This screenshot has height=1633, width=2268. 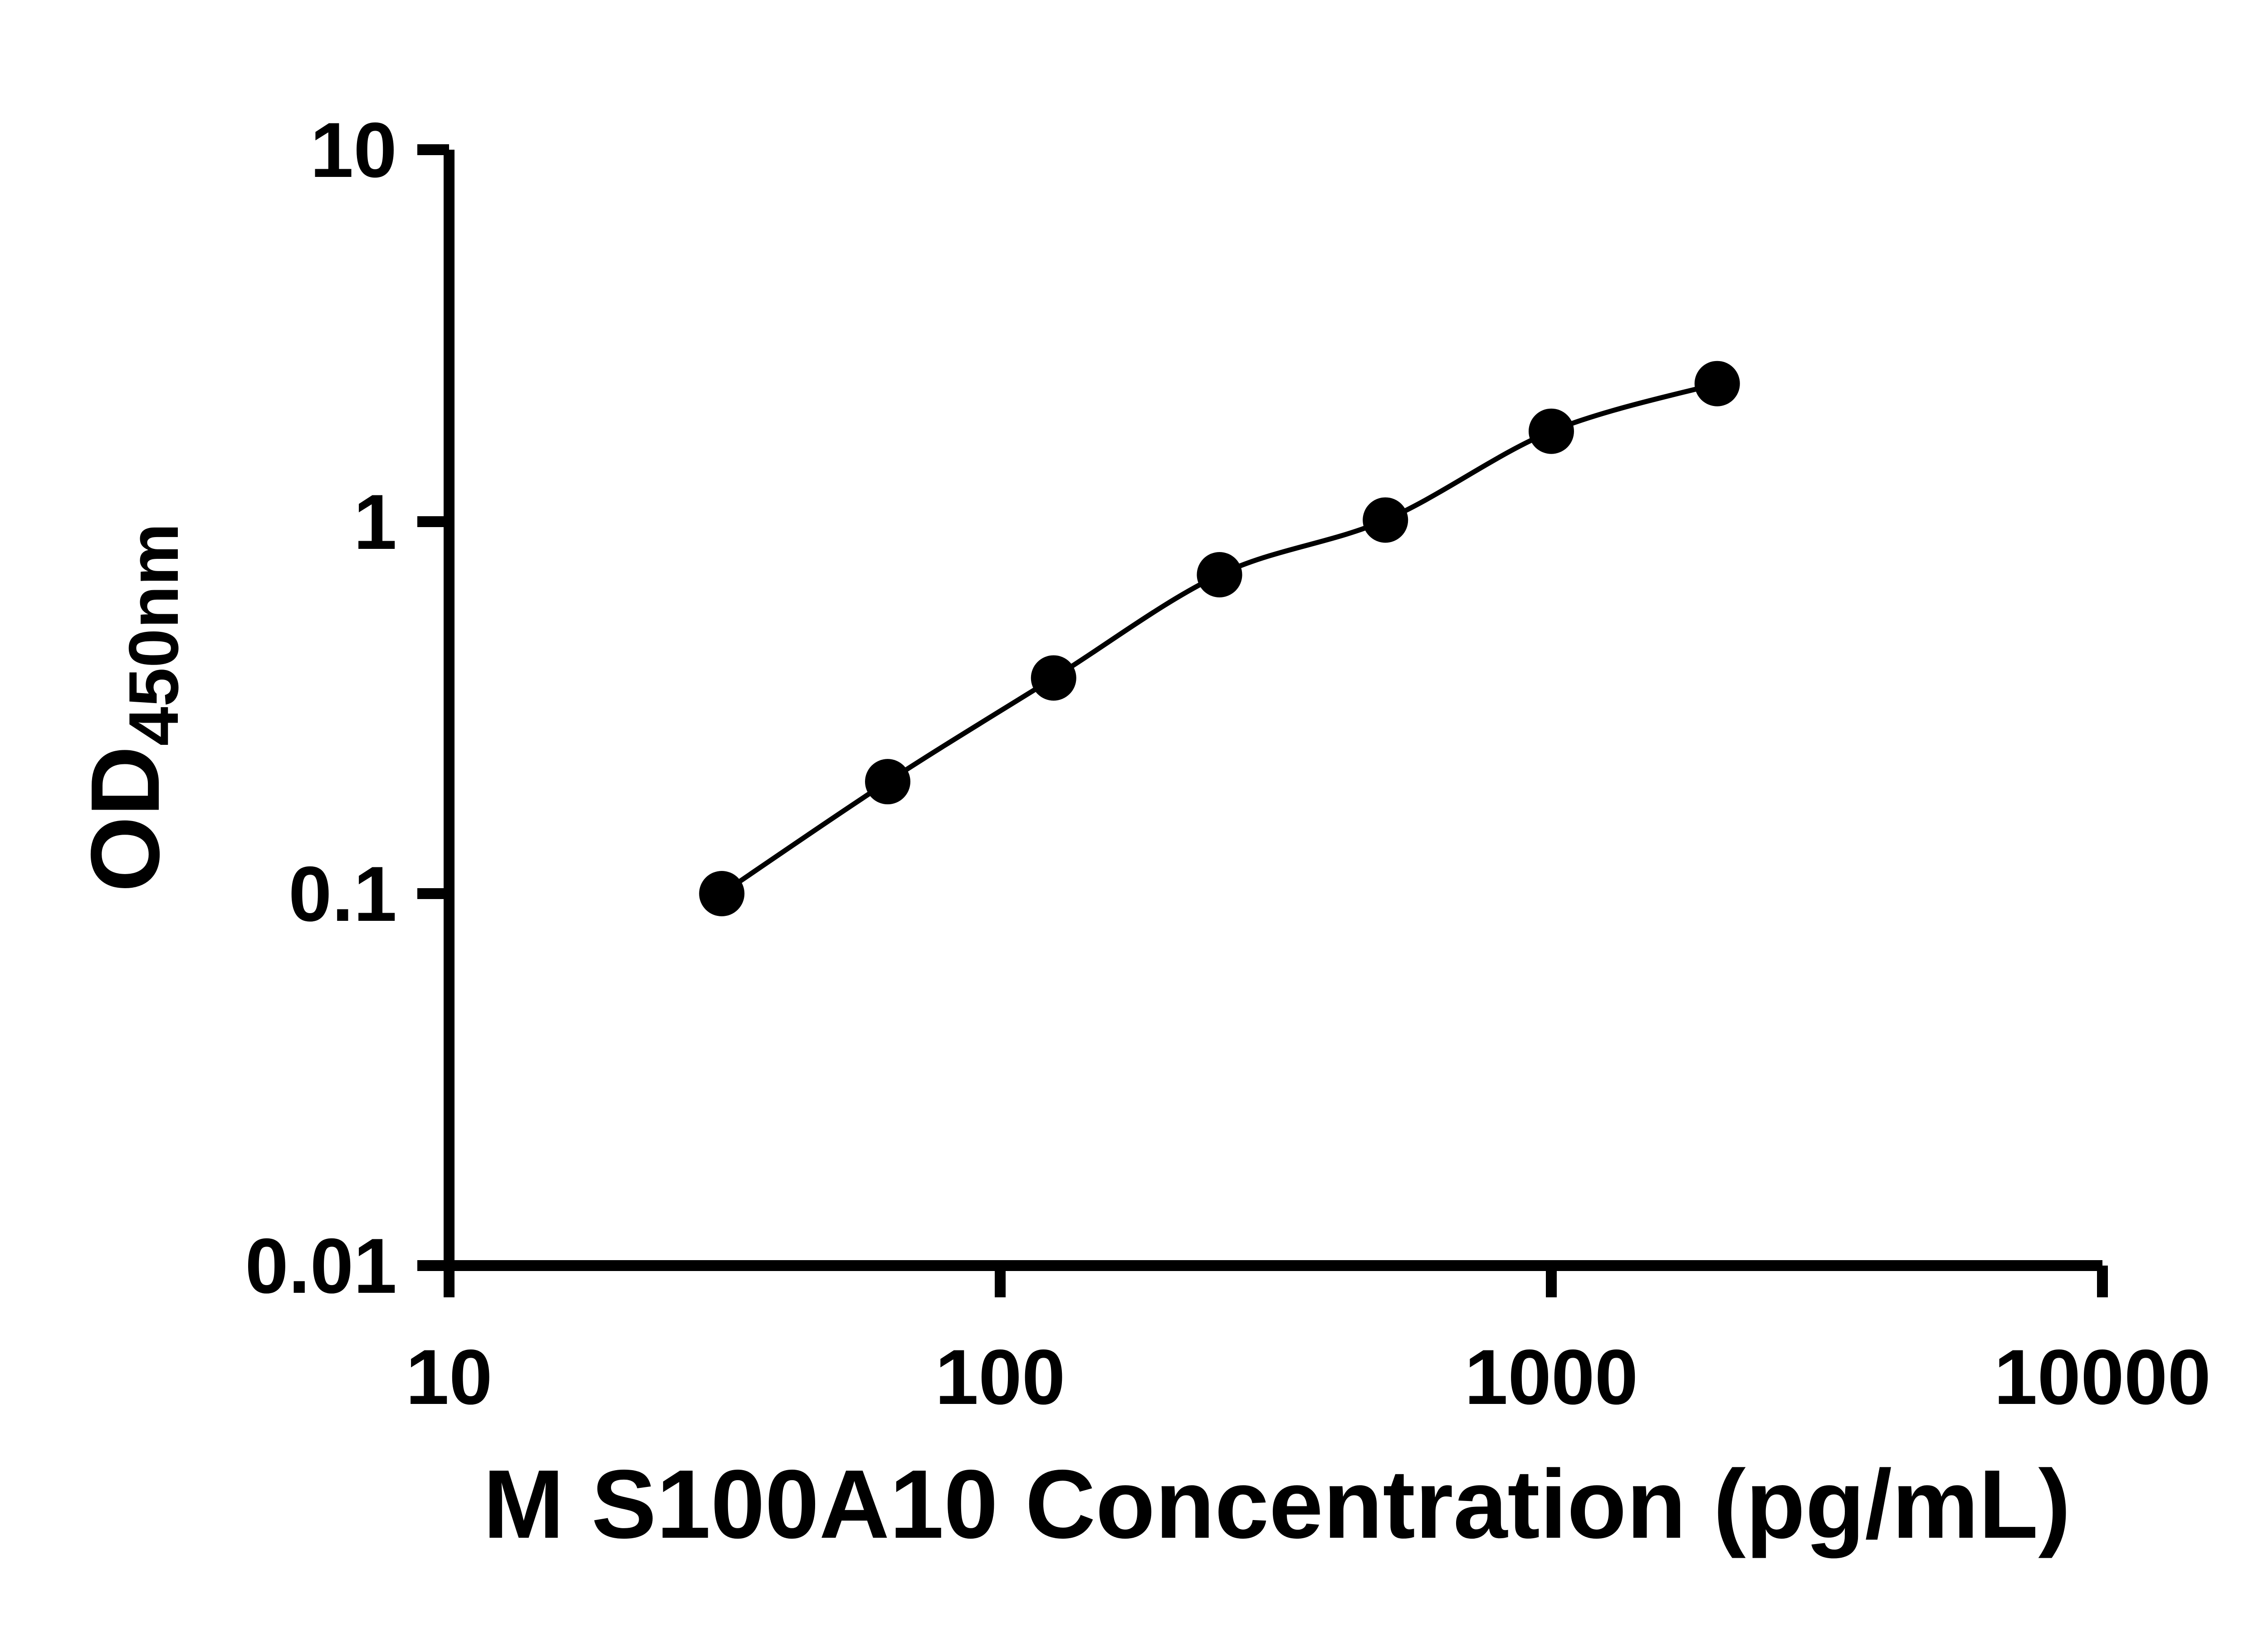 I want to click on y-axis-title: OD450nm, so click(x=131, y=707).